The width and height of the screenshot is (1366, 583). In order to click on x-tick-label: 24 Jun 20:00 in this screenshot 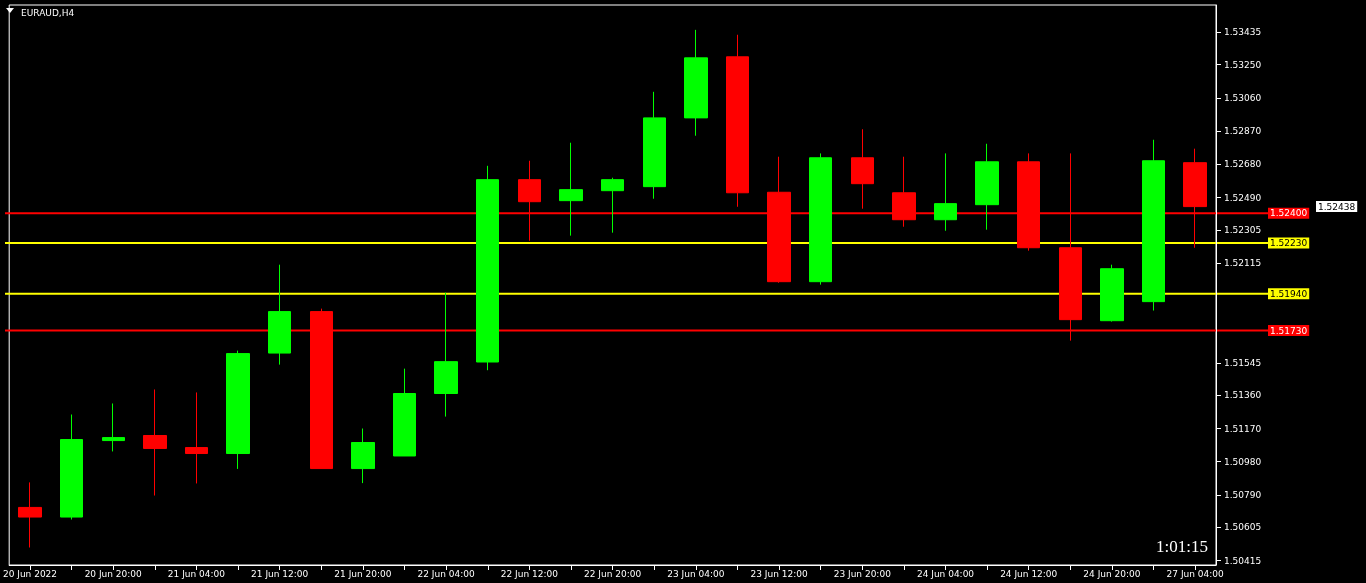, I will do `click(1112, 573)`.